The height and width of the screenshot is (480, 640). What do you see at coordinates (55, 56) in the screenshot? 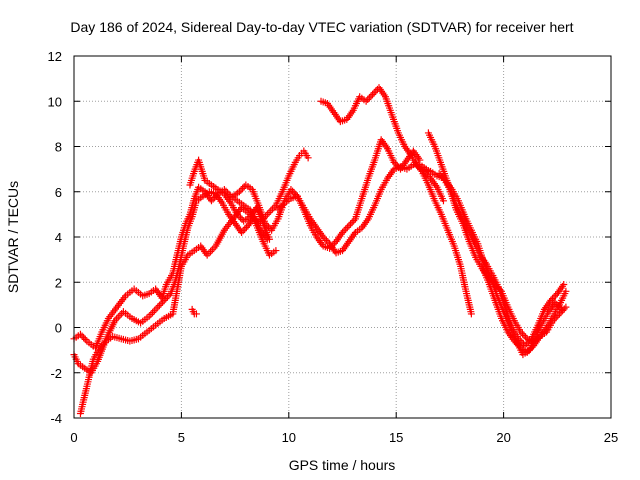
I see `y-tick-label: 12` at bounding box center [55, 56].